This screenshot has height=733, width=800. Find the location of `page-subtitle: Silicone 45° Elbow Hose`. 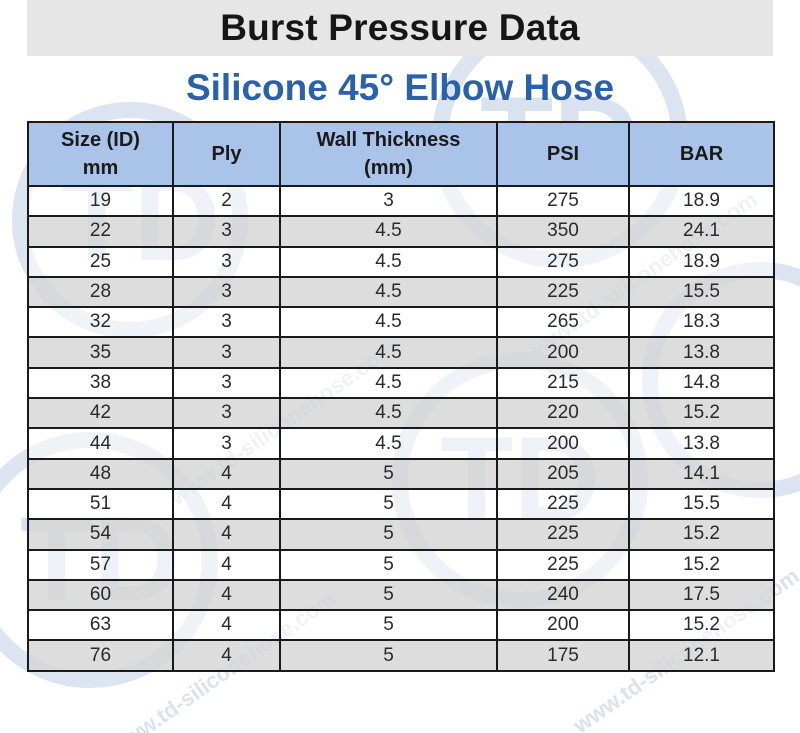

page-subtitle: Silicone 45° Elbow Hose is located at coordinates (400, 87).